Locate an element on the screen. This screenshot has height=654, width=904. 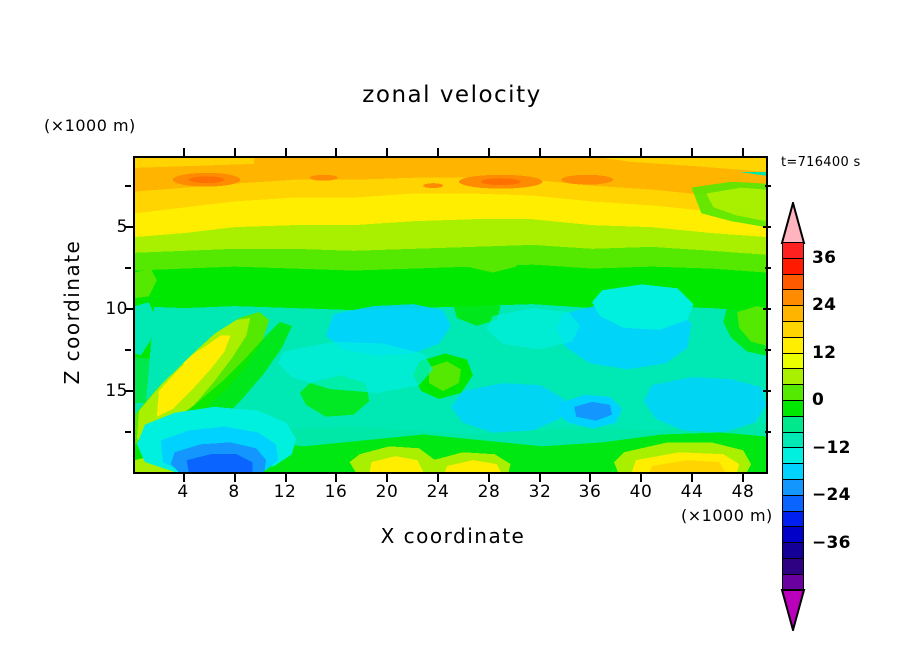
y-tick-label: 10 is located at coordinates (116, 309).